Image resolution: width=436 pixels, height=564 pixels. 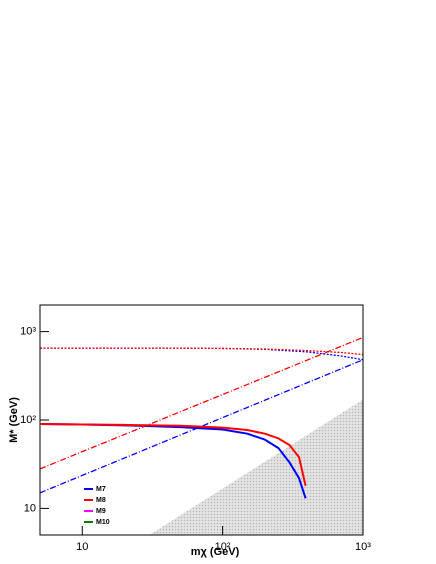 What do you see at coordinates (30, 508) in the screenshot?
I see `y-tick-label: 10` at bounding box center [30, 508].